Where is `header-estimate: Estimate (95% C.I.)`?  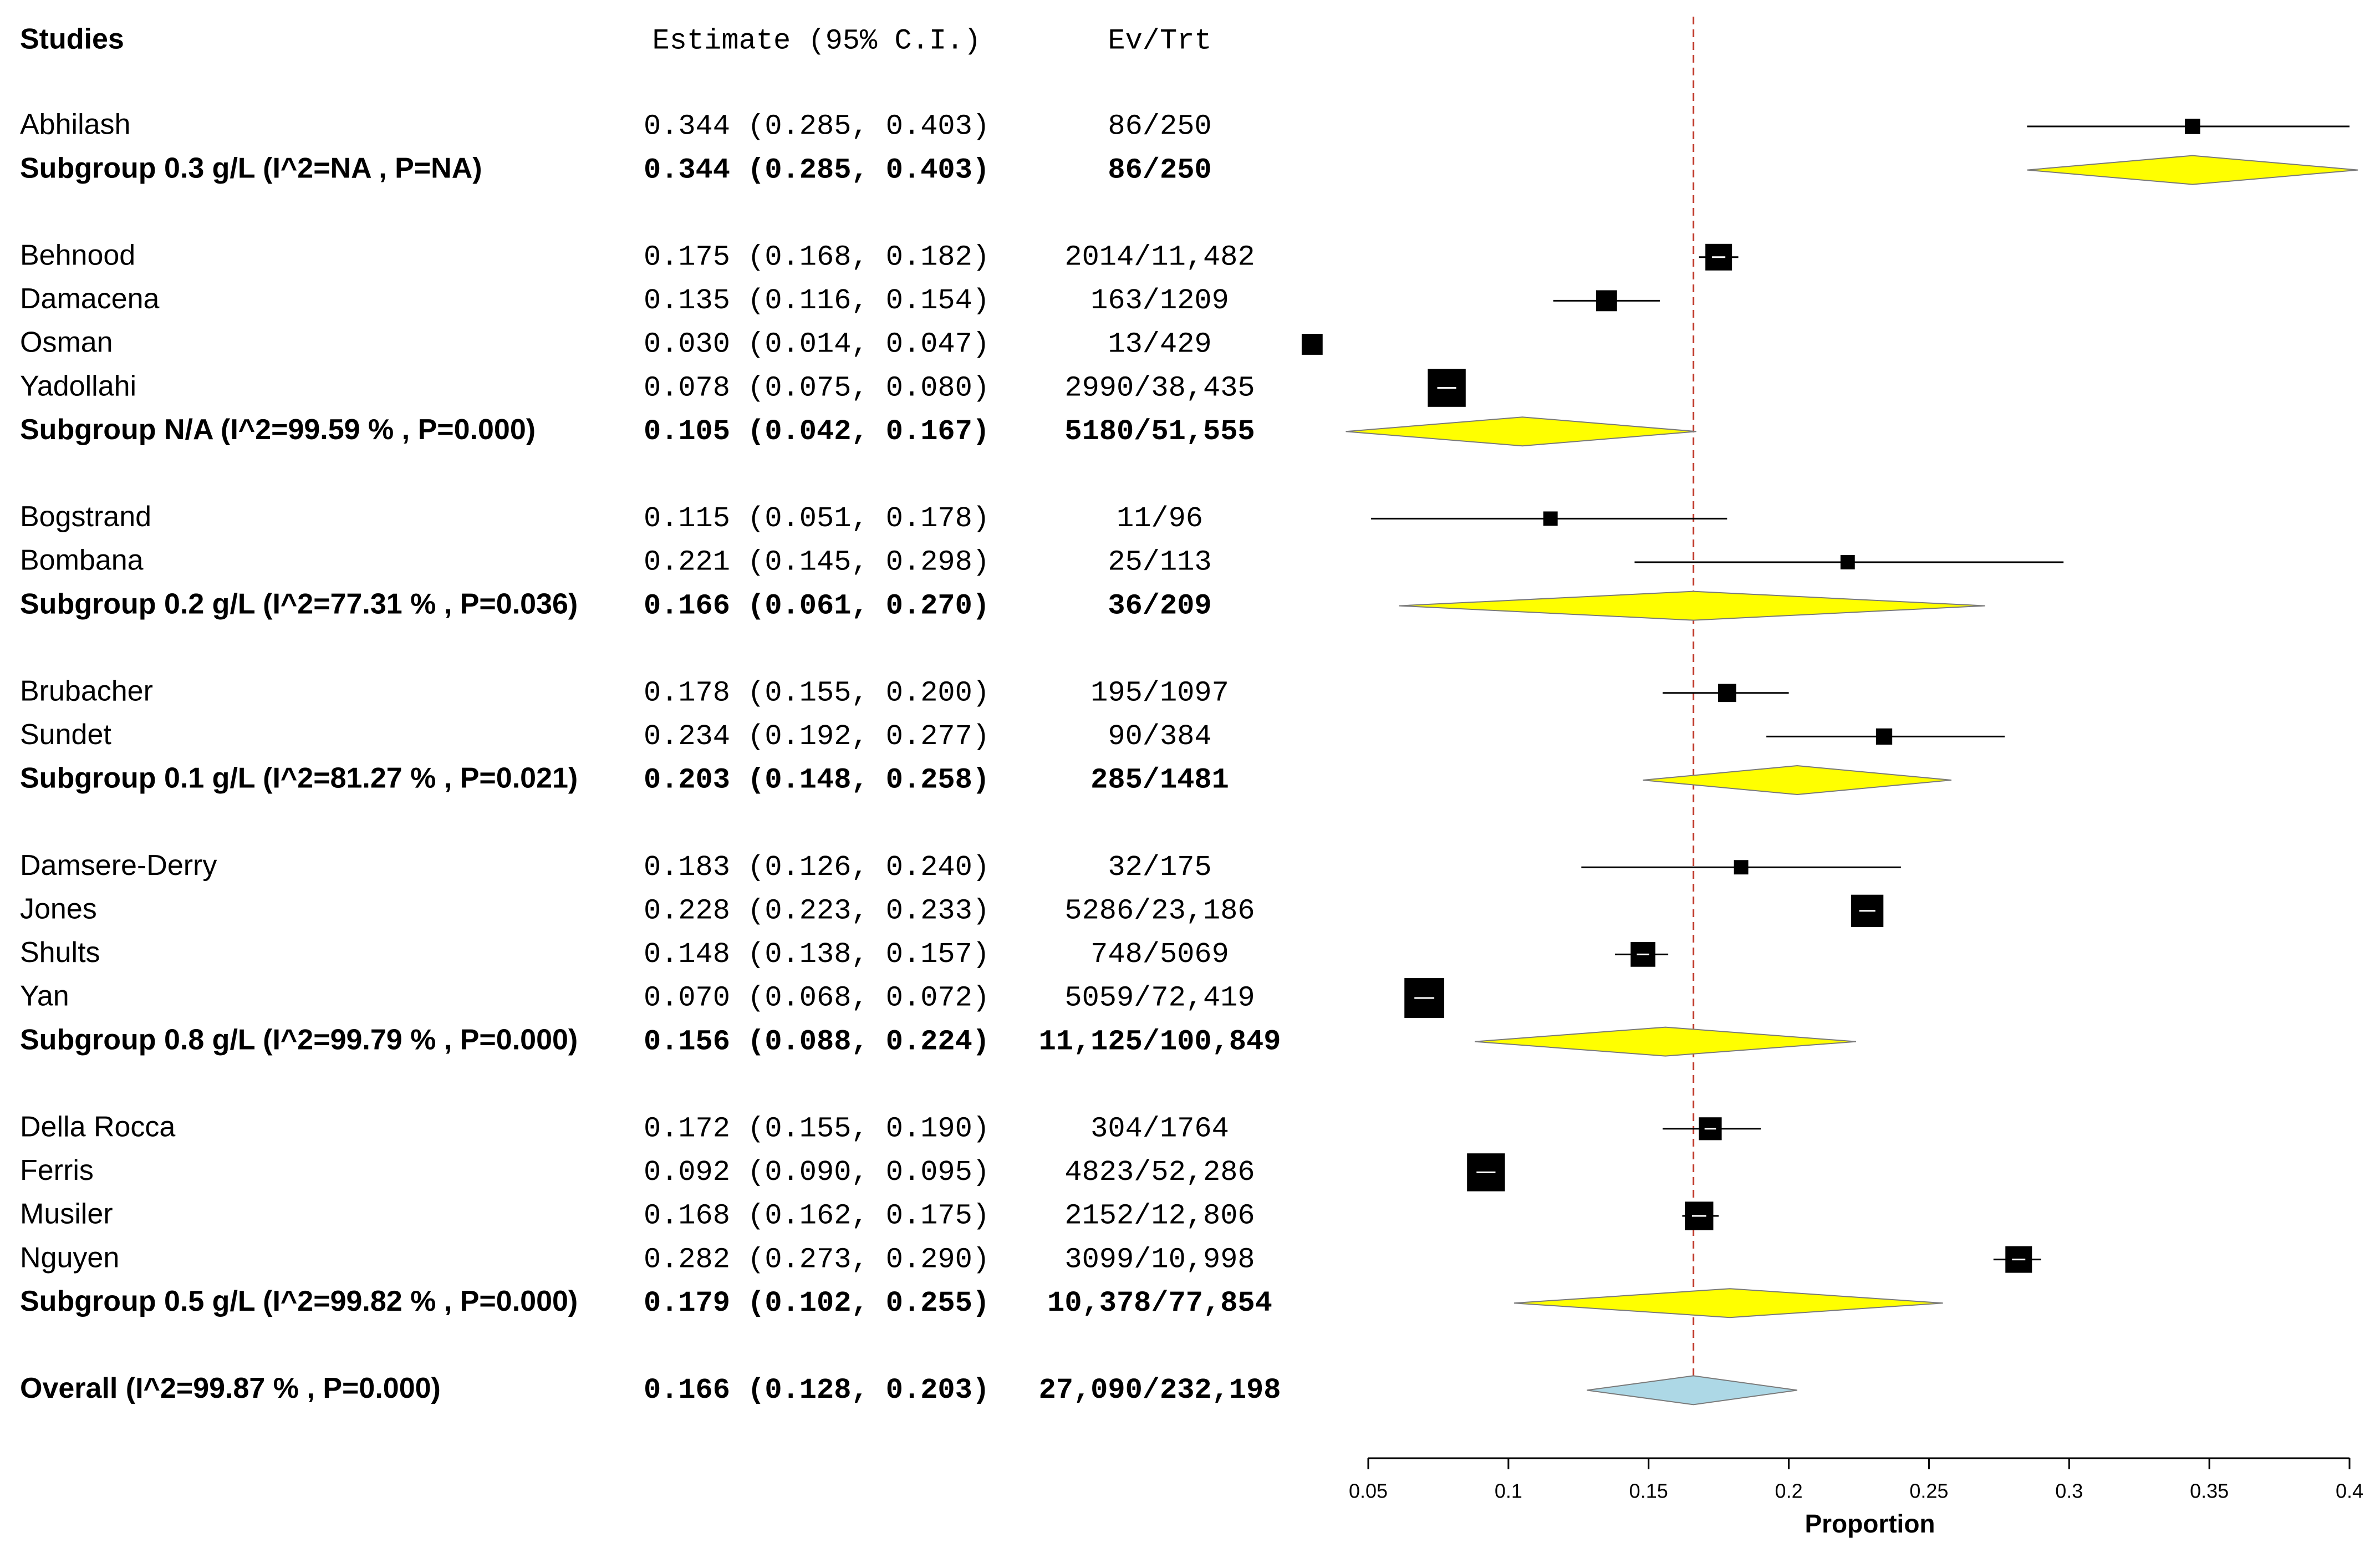 header-estimate: Estimate (95% C.I.) is located at coordinates (817, 41).